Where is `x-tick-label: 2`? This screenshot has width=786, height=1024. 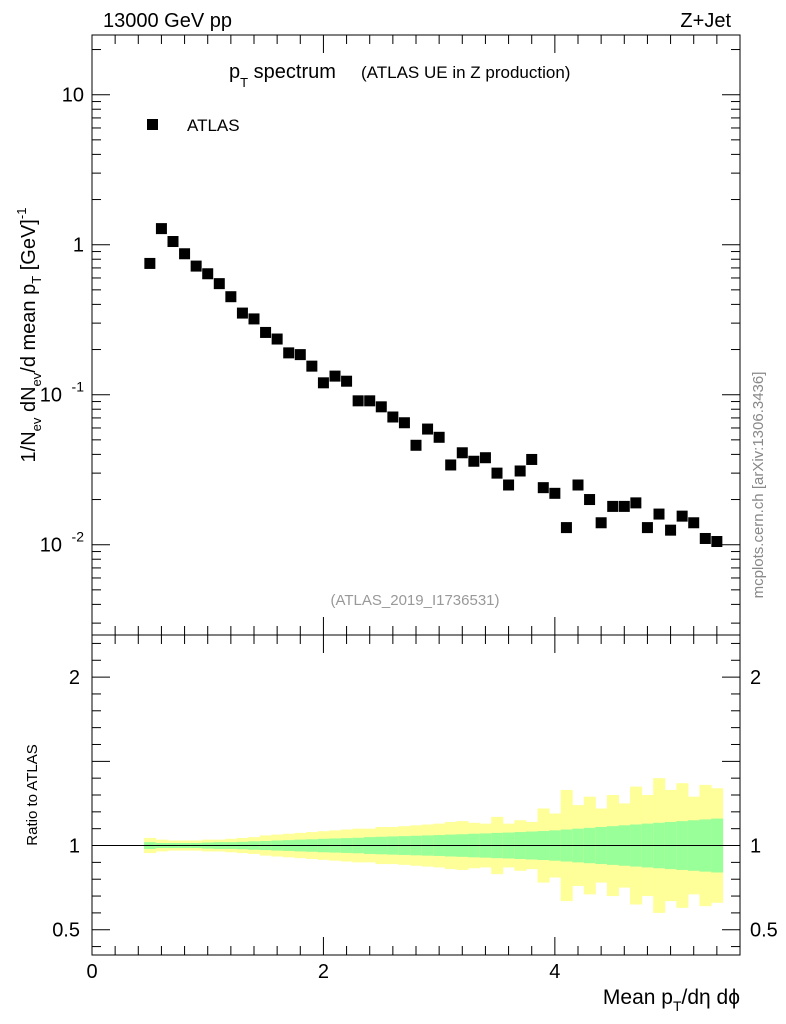
x-tick-label: 2 is located at coordinates (323, 972).